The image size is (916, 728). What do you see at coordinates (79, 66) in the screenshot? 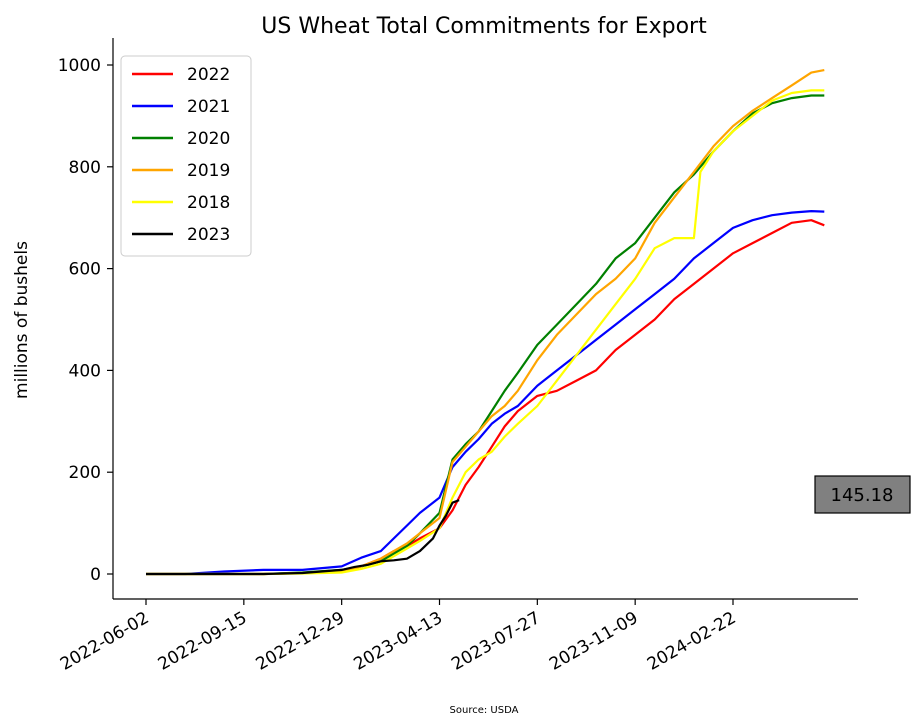
I see `y-tick-label: 1000` at bounding box center [79, 66].